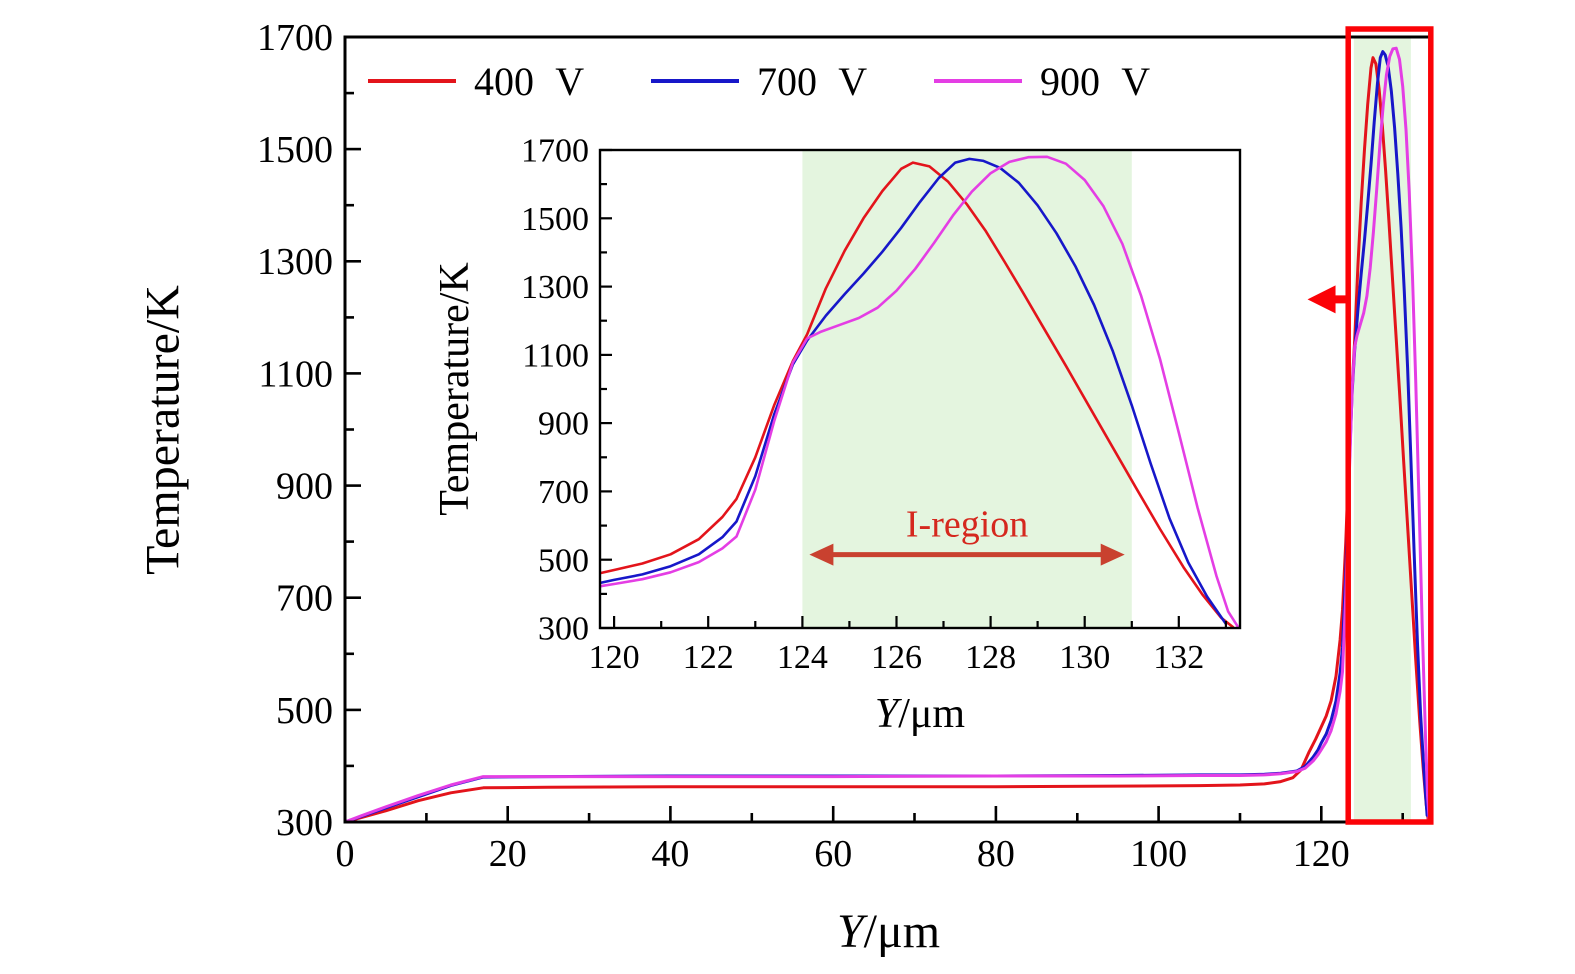 The height and width of the screenshot is (974, 1575). I want to click on legend-line-sample-900v, so click(978, 81).